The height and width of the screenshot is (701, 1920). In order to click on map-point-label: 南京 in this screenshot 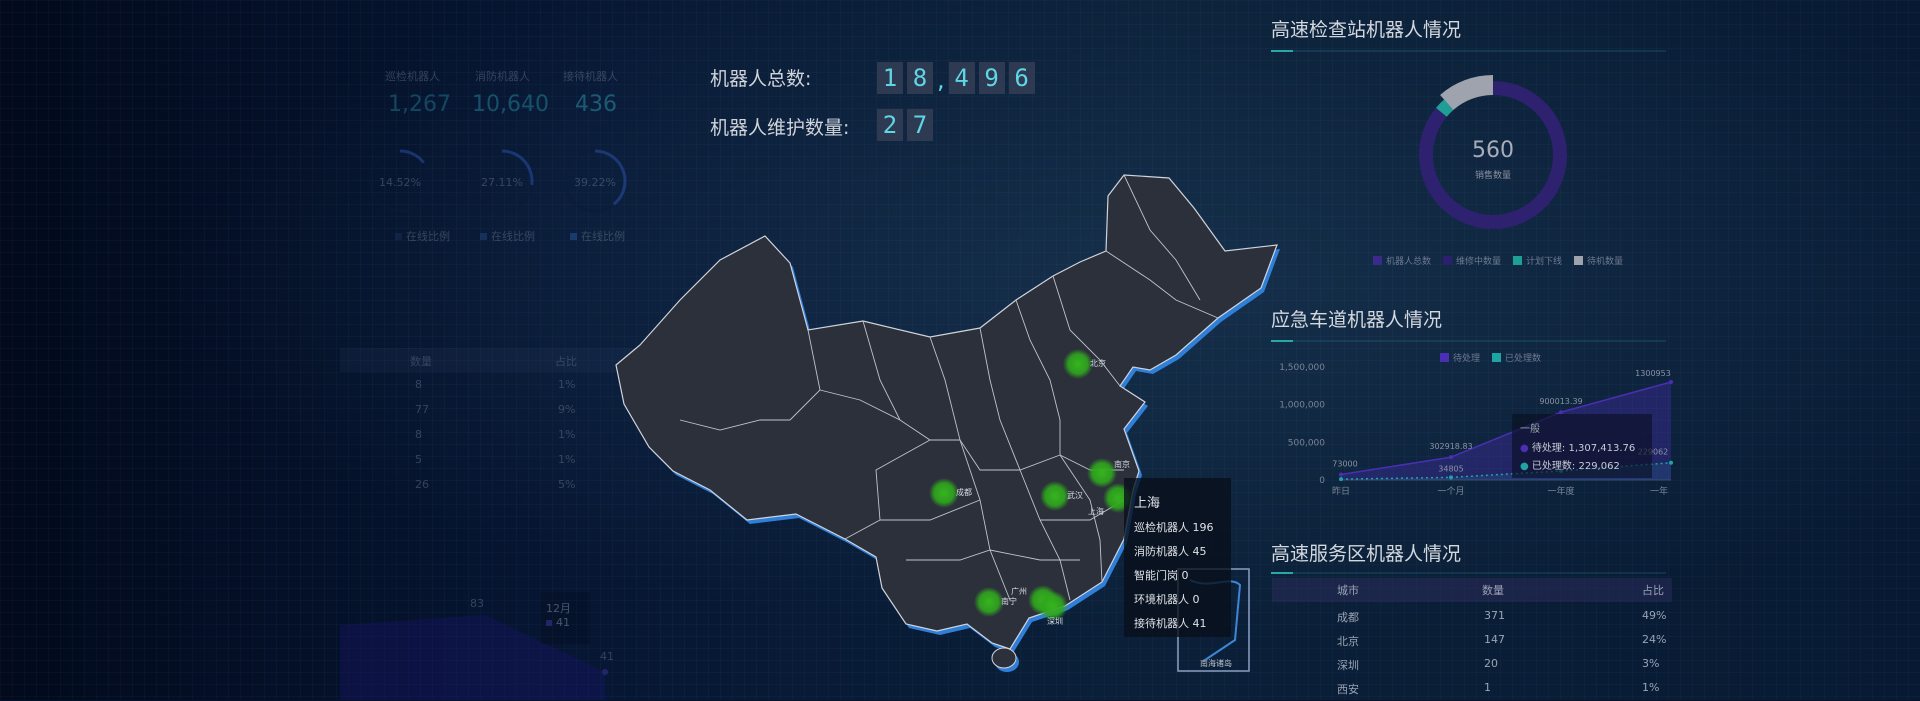, I will do `click(1122, 464)`.